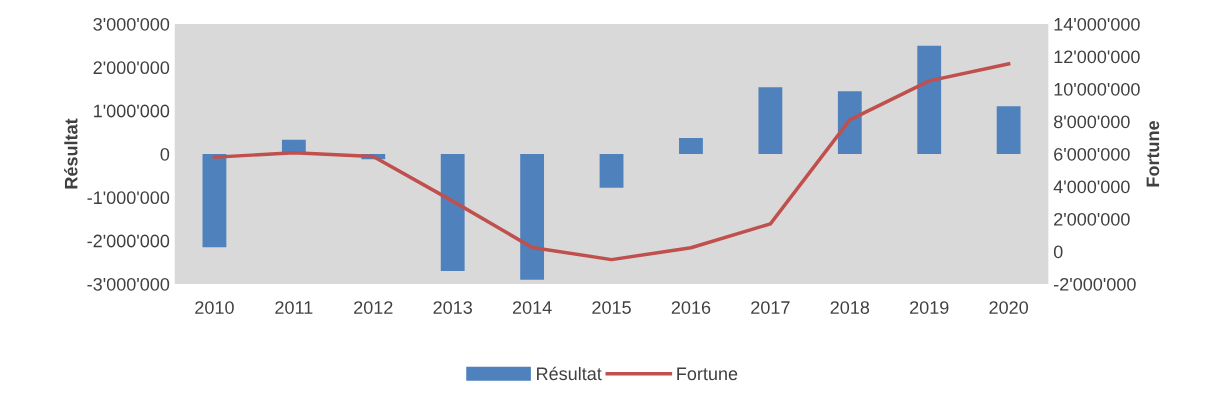 The image size is (1205, 400). Describe the element at coordinates (131, 24) in the screenshot. I see `y-tick-label: 3'000'000` at that location.